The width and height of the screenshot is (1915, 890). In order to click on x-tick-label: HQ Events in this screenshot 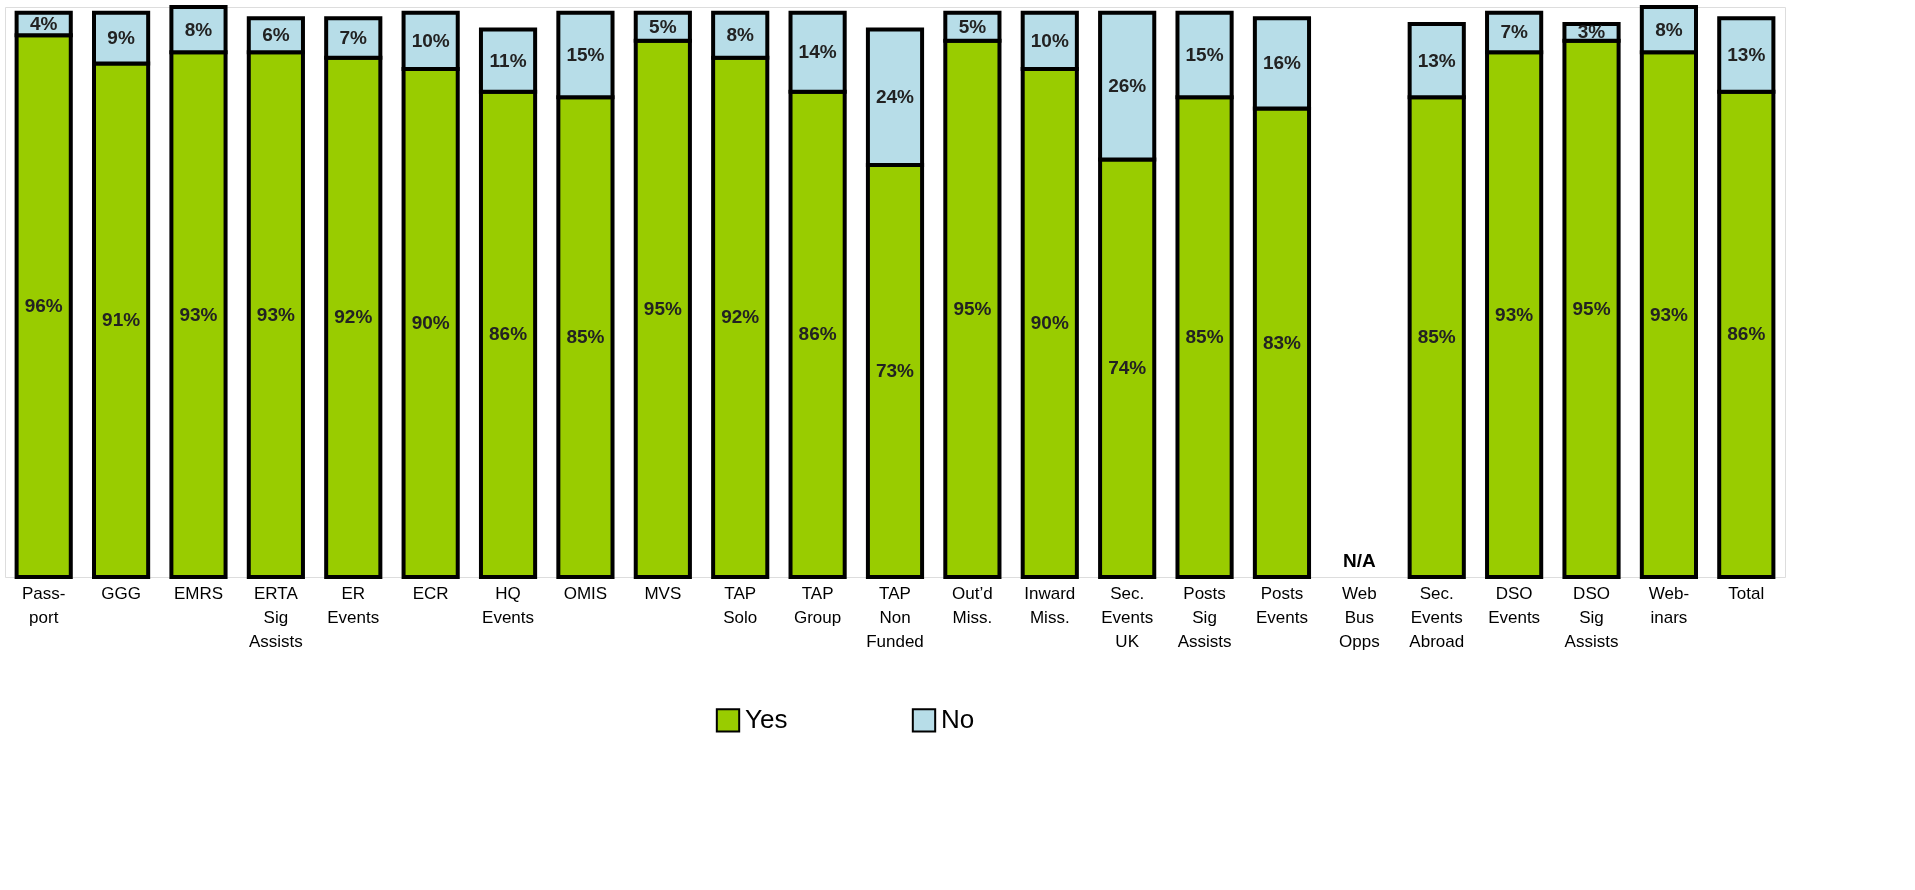, I will do `click(508, 605)`.